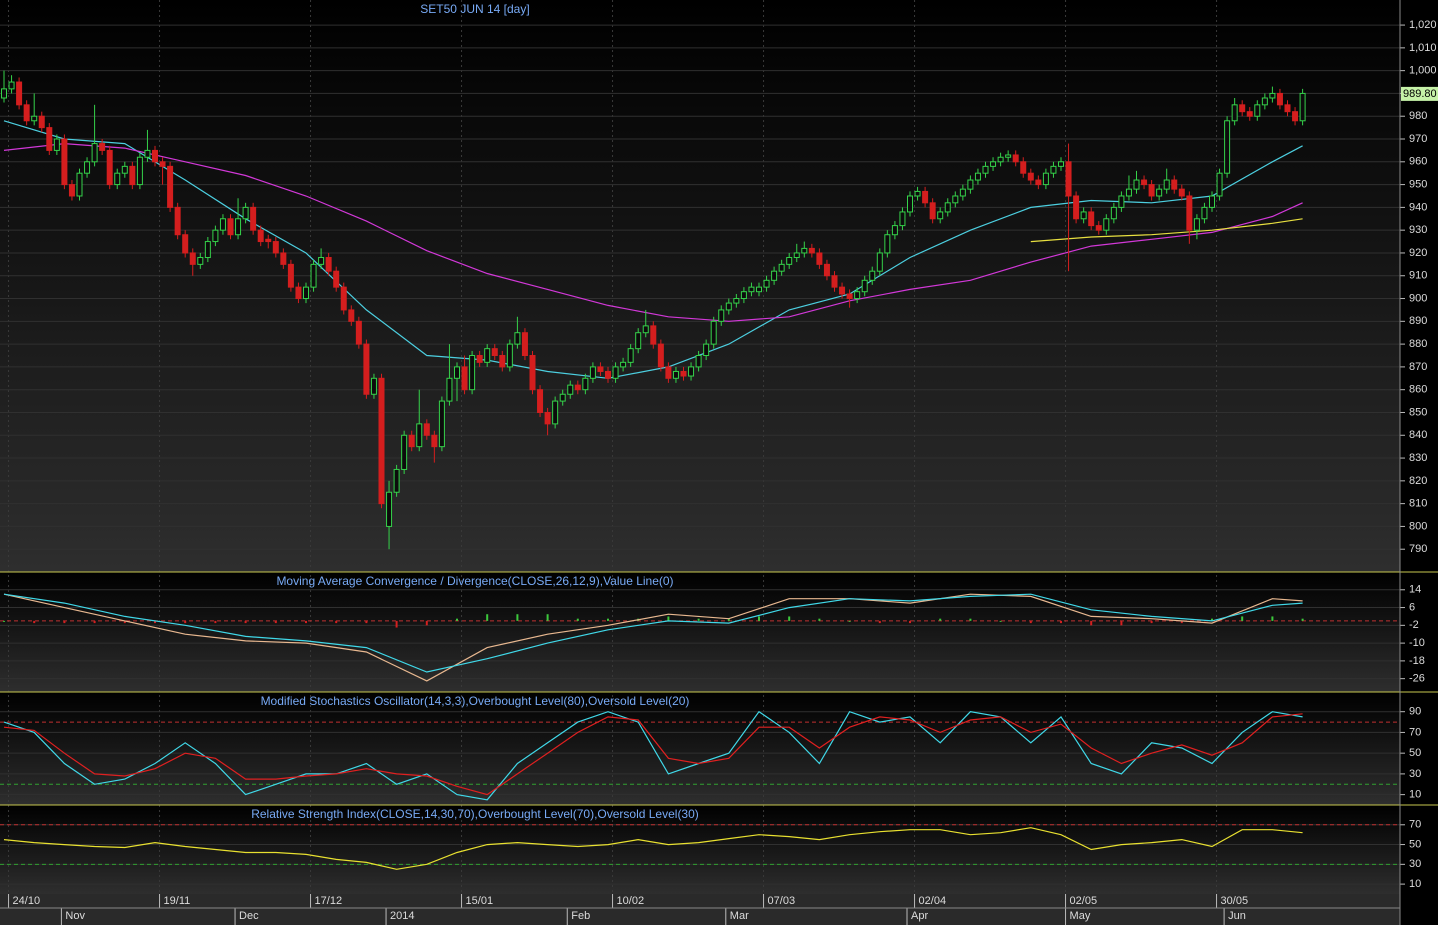  What do you see at coordinates (1418, 230) in the screenshot?
I see `y-tick-label: 930` at bounding box center [1418, 230].